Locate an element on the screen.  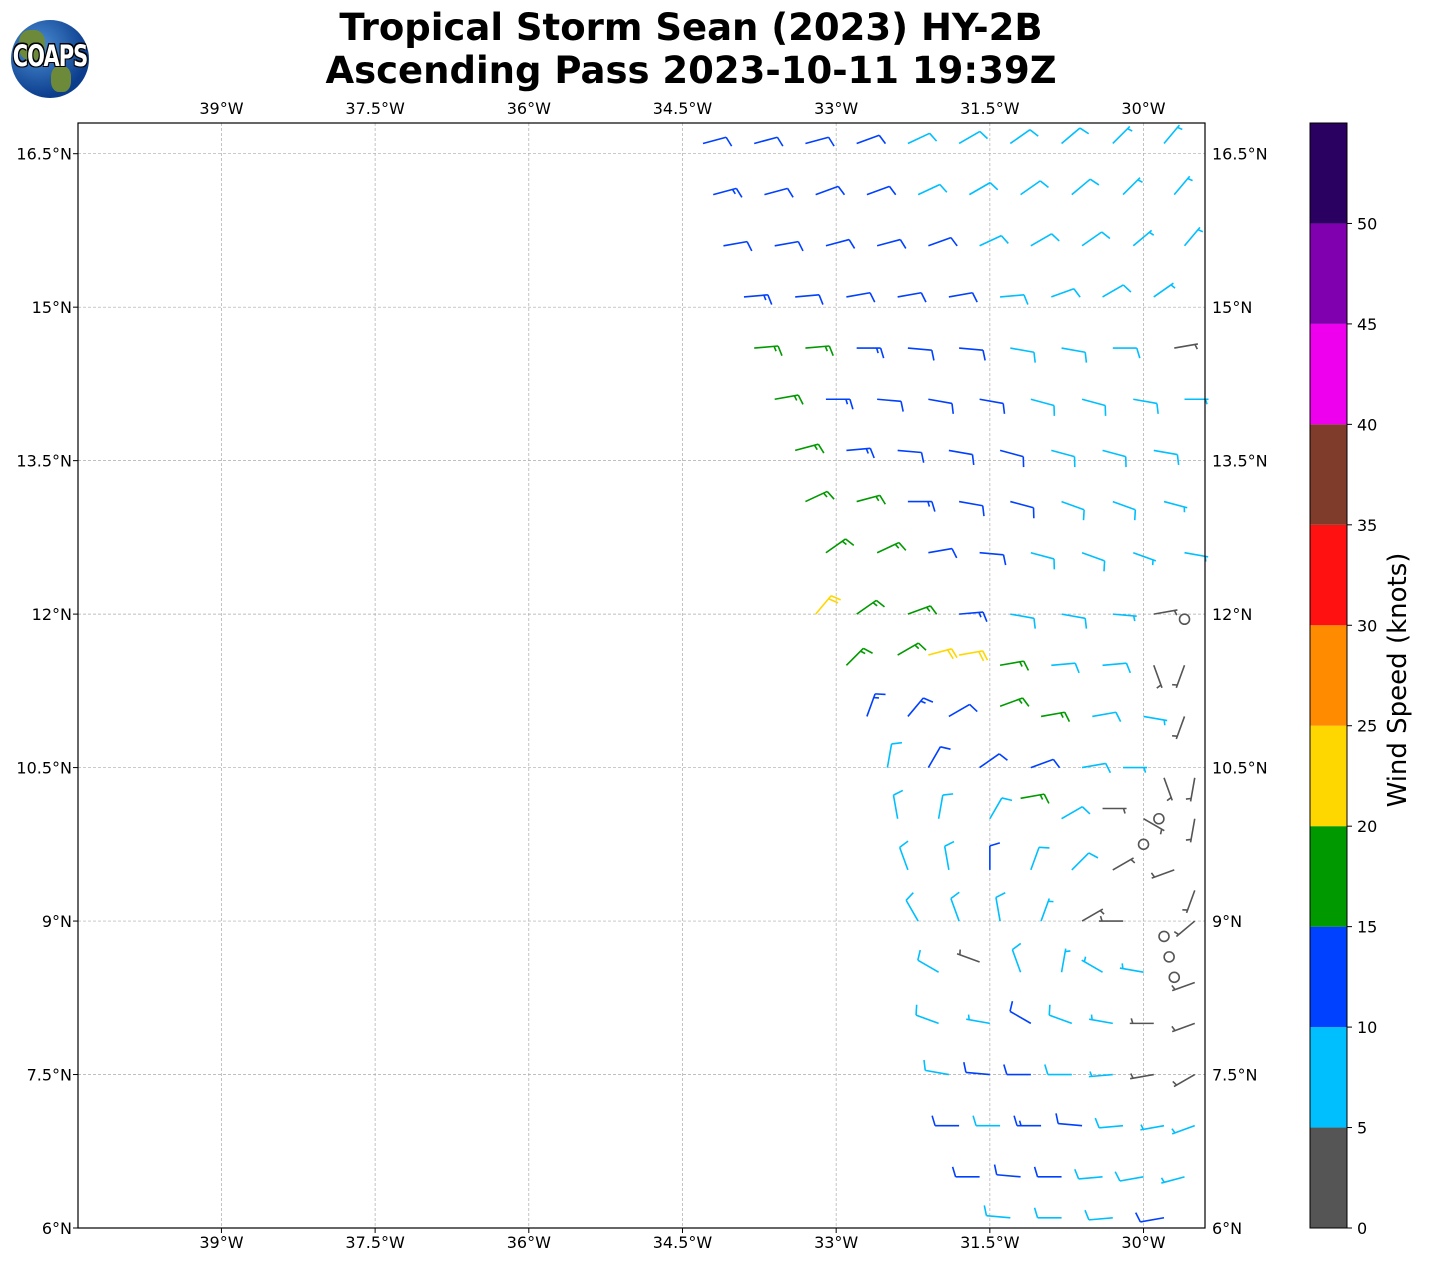
lat-tick-label-right: 9°N is located at coordinates (1227, 921).